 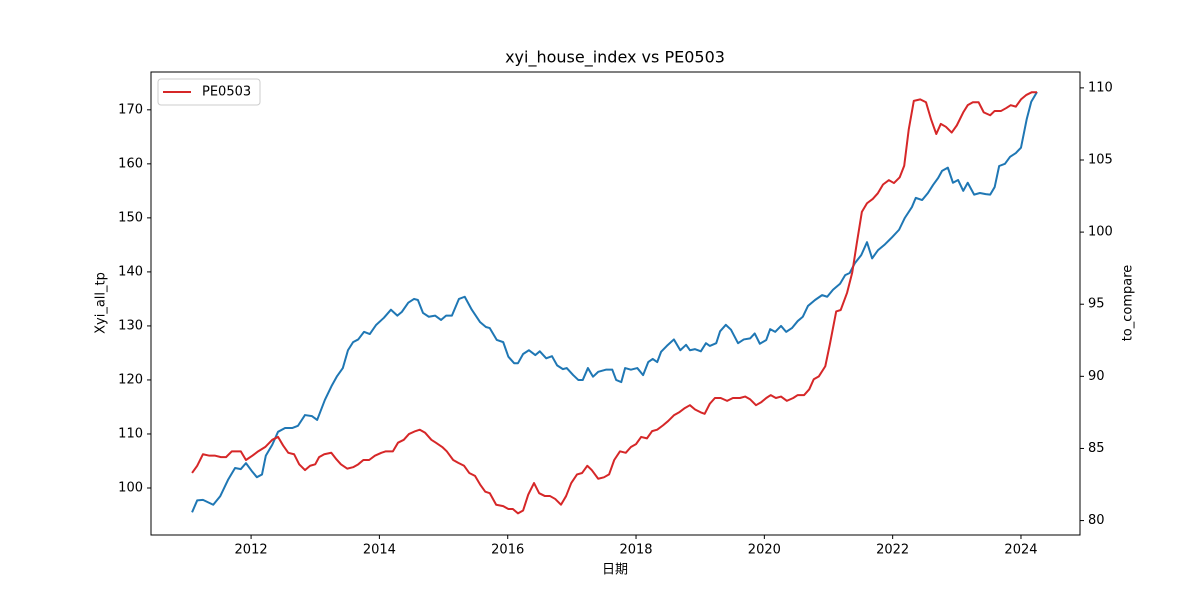 What do you see at coordinates (892, 550) in the screenshot?
I see `x-tick-label: 2022` at bounding box center [892, 550].